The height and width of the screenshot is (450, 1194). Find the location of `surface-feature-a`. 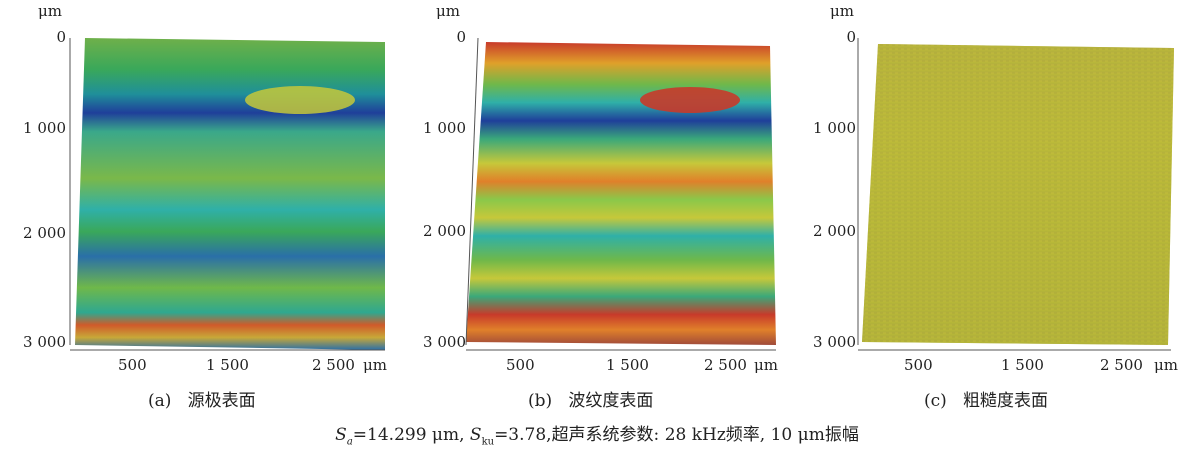

surface-feature-a is located at coordinates (300, 100).